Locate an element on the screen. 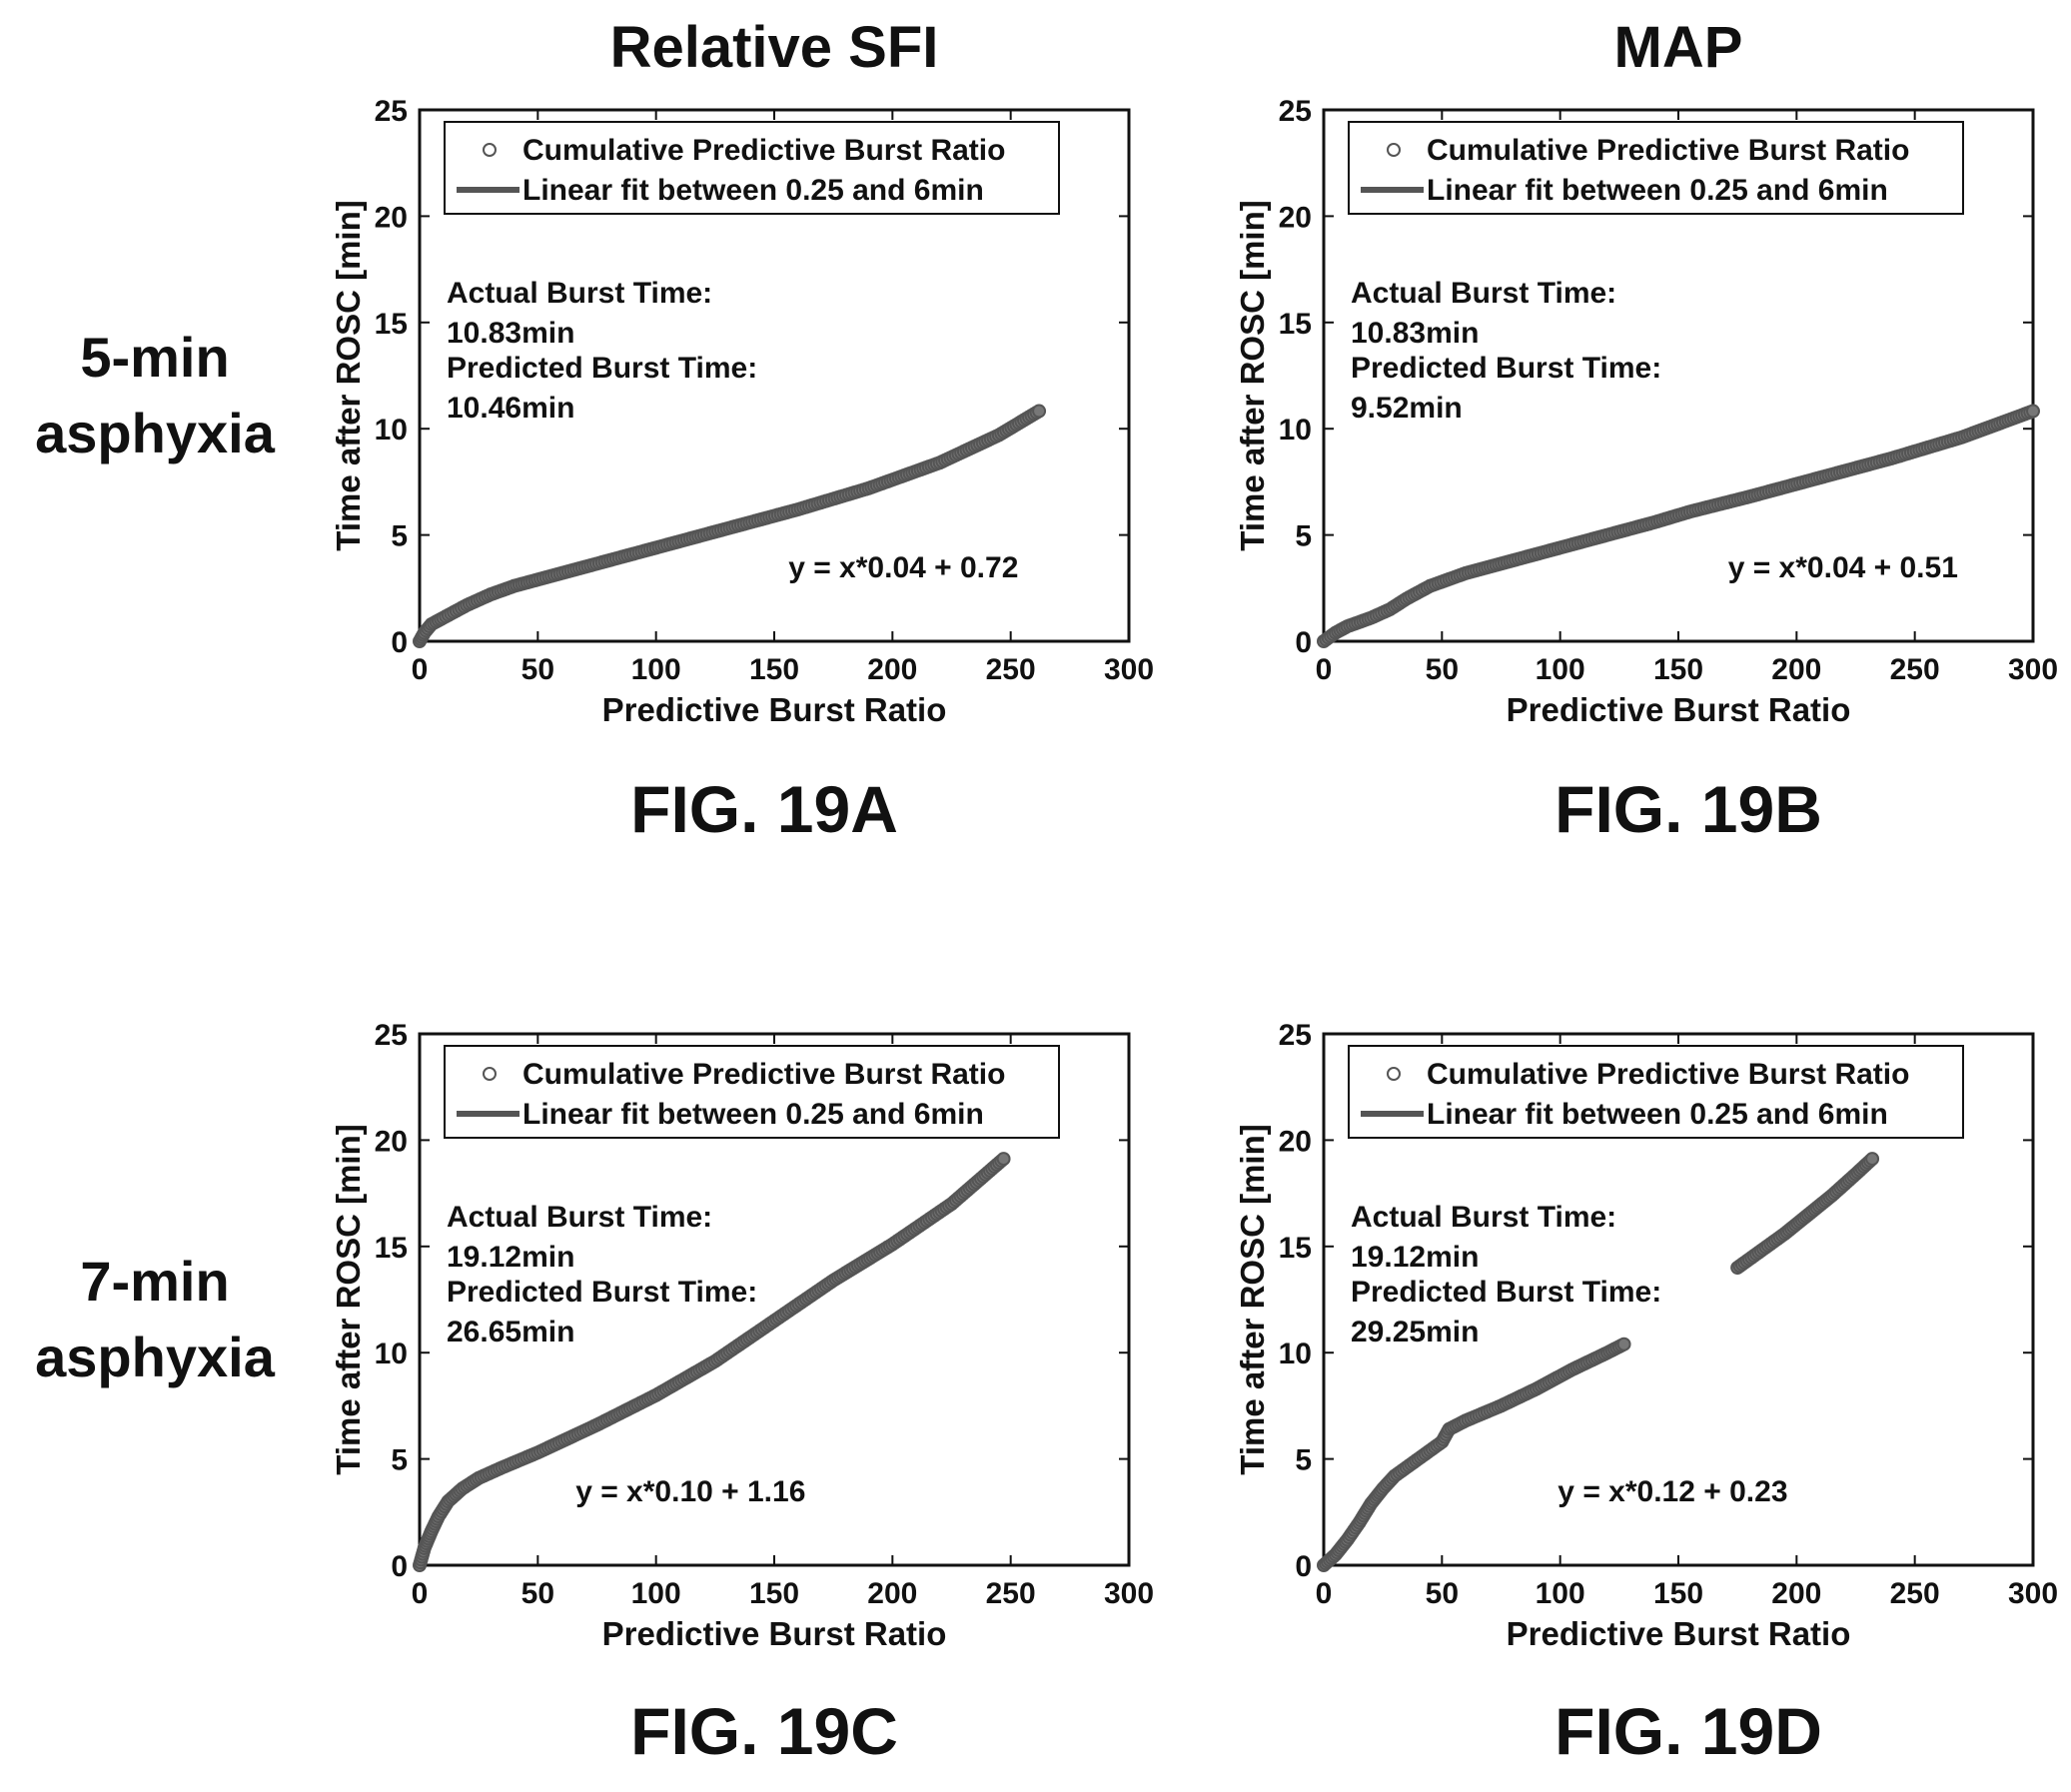  column-title-relative-sfi: Relative SFI is located at coordinates (774, 47).